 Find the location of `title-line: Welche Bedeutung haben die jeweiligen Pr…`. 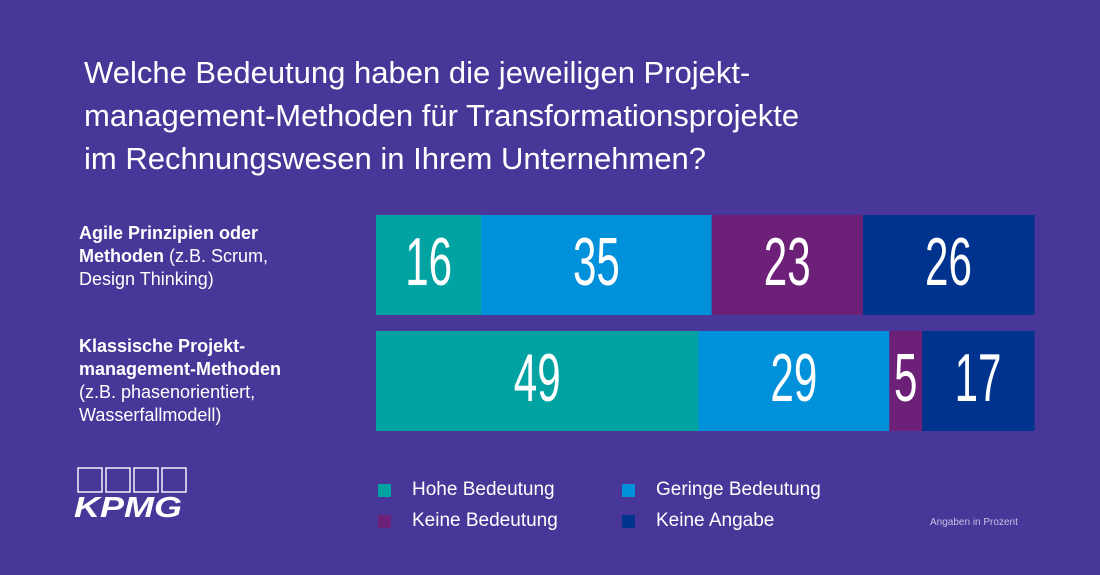

title-line: Welche Bedeutung haben die jeweiligen Pr… is located at coordinates (417, 72).